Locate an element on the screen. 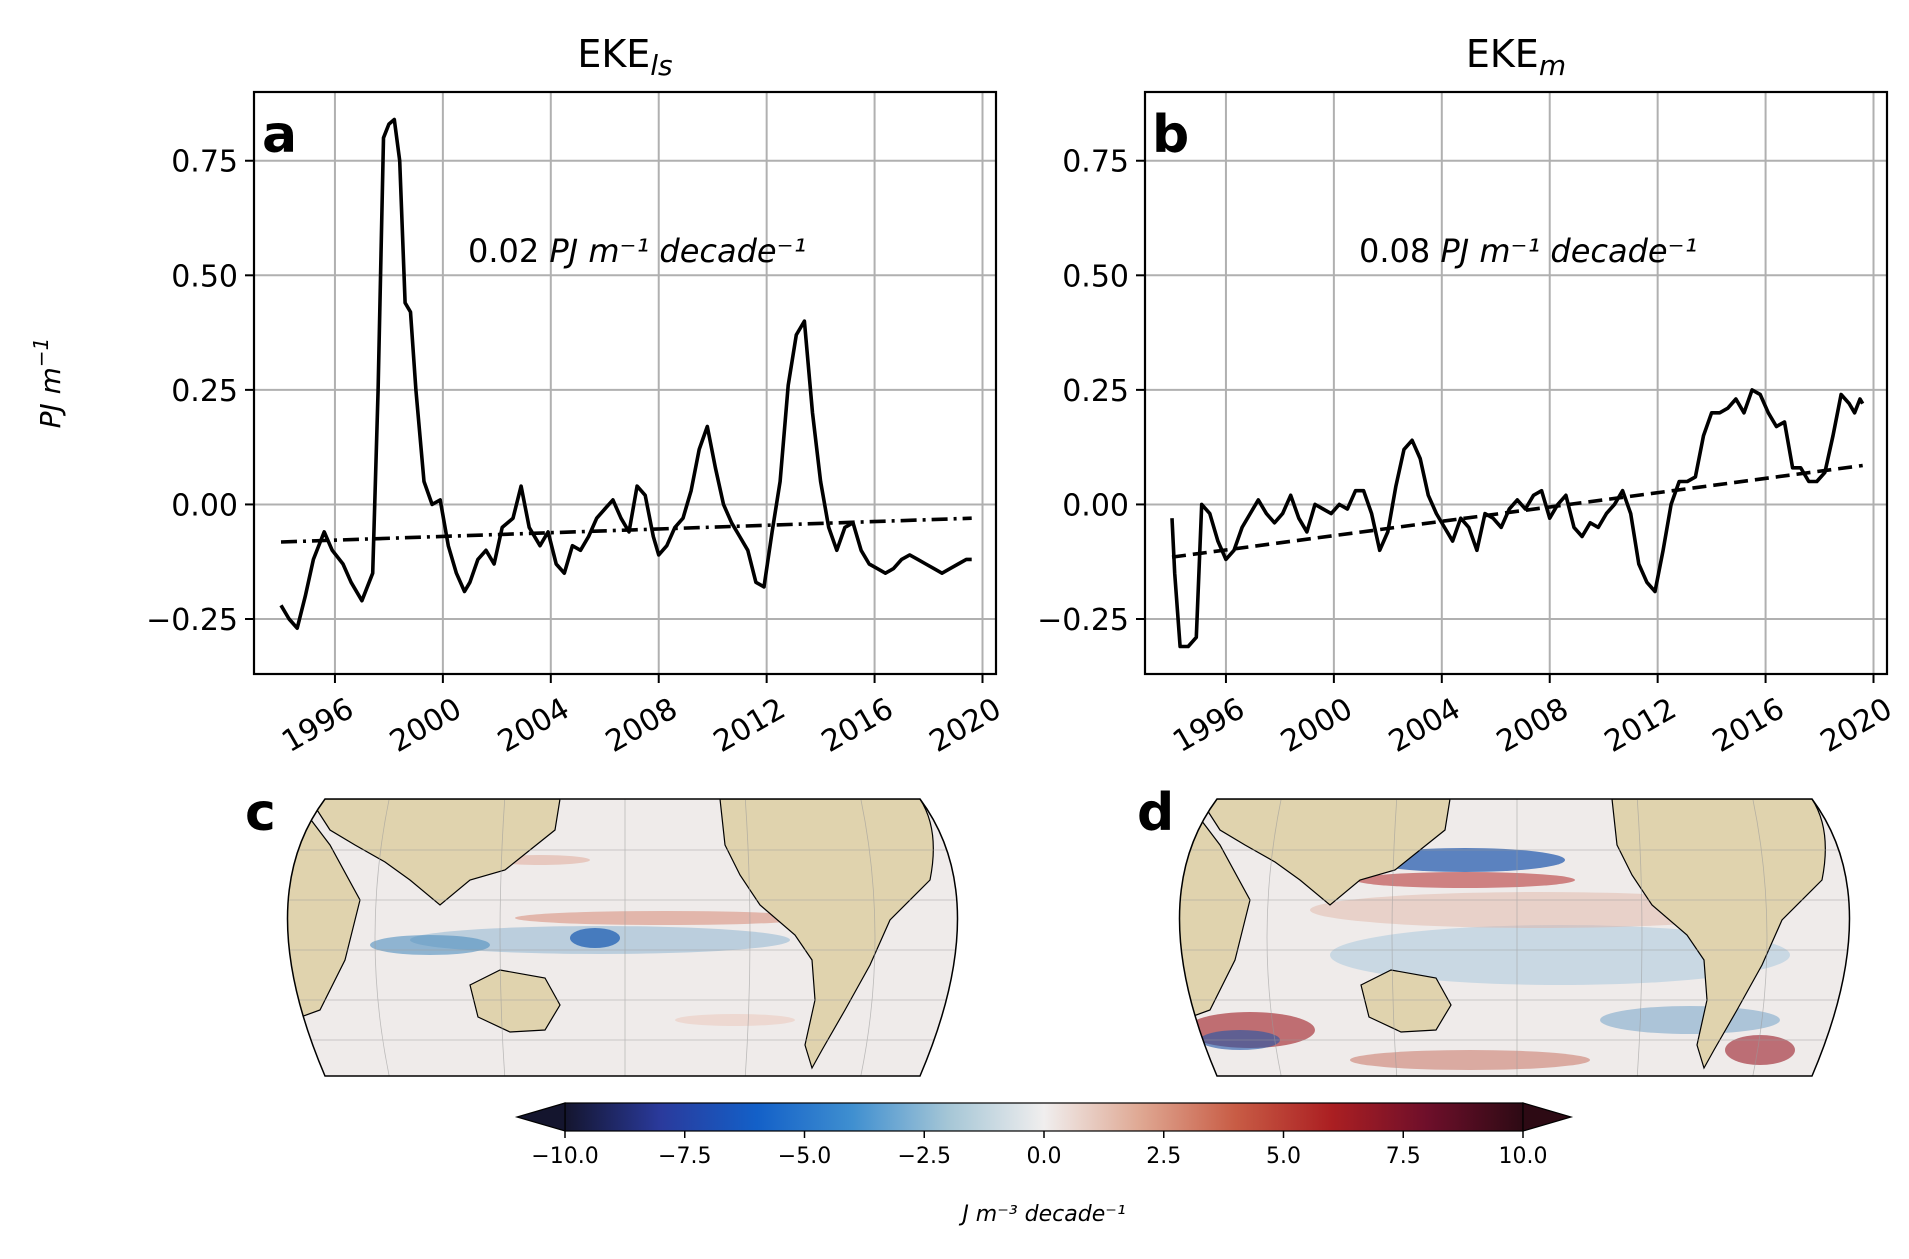 Image resolution: width=1909 pixels, height=1259 pixels. colorbar-extend-max is located at coordinates (1548, 1117).